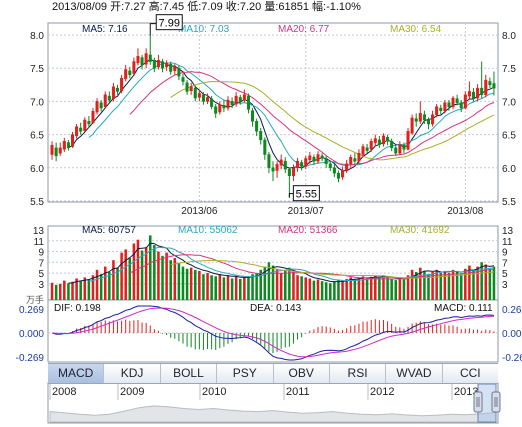 This screenshot has width=522, height=427. Describe the element at coordinates (76, 373) in the screenshot. I see `tab-macd: MACD` at that location.